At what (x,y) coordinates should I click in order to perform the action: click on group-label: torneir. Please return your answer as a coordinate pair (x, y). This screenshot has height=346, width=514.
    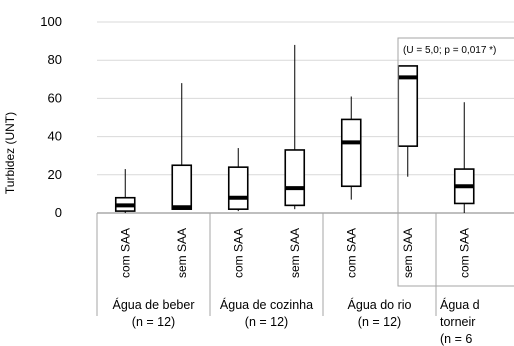
    Looking at the image, I should click on (457, 322).